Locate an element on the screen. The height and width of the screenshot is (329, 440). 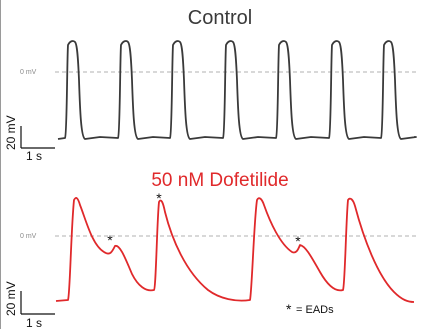
ead-marker-1: * is located at coordinates (110, 240).